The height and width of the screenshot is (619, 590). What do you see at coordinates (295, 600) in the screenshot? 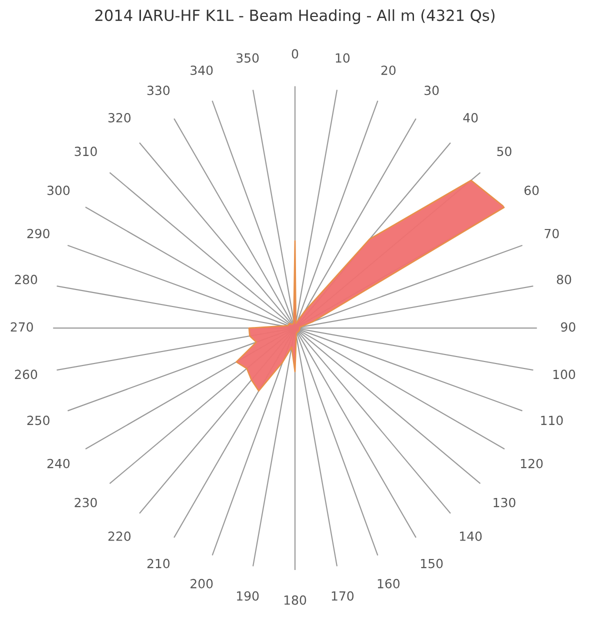
I see `spoke-label: 180` at bounding box center [295, 600].